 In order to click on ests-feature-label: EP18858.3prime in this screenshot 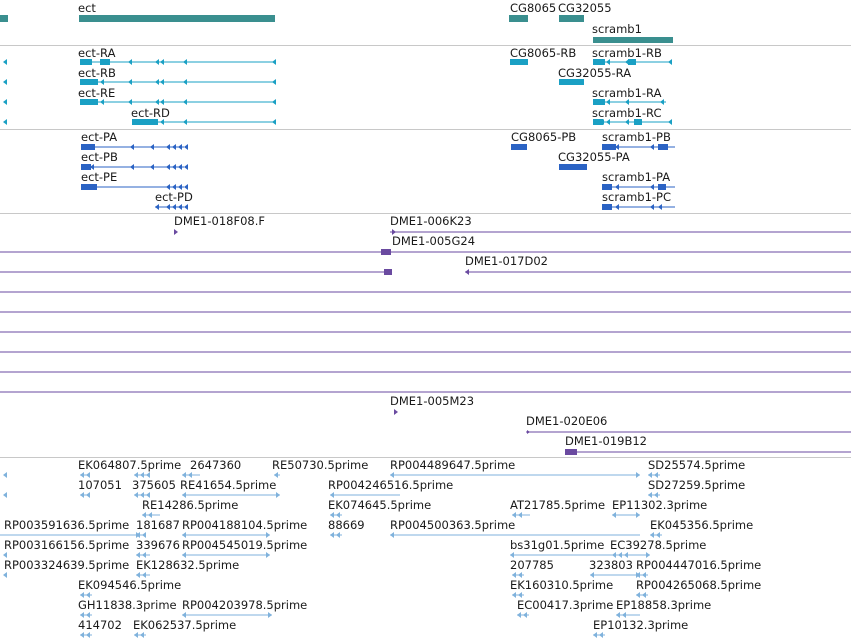, I will do `click(664, 605)`.